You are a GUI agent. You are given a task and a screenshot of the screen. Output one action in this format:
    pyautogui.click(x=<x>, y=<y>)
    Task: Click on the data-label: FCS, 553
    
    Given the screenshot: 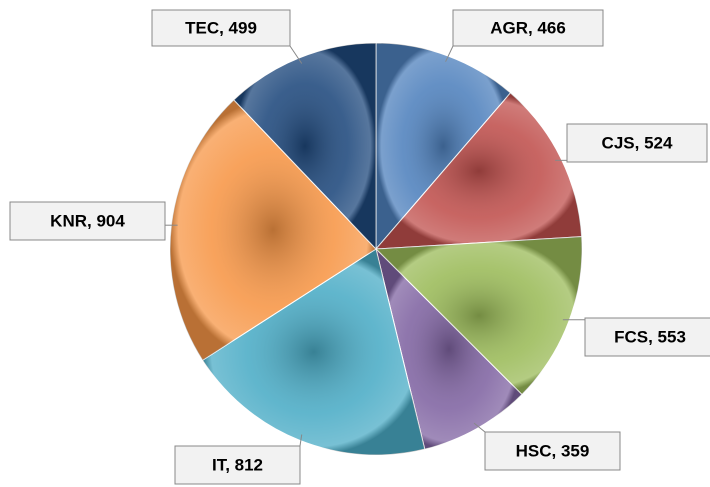 What is the action you would take?
    pyautogui.click(x=650, y=336)
    